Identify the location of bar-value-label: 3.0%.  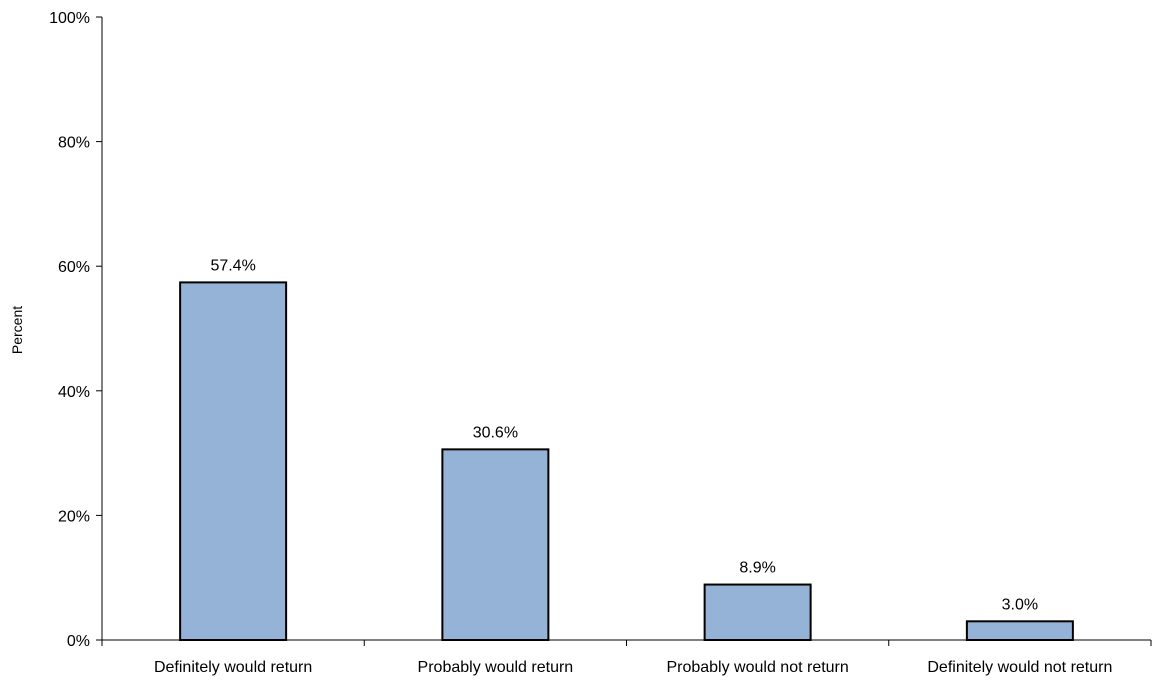
(1020, 604).